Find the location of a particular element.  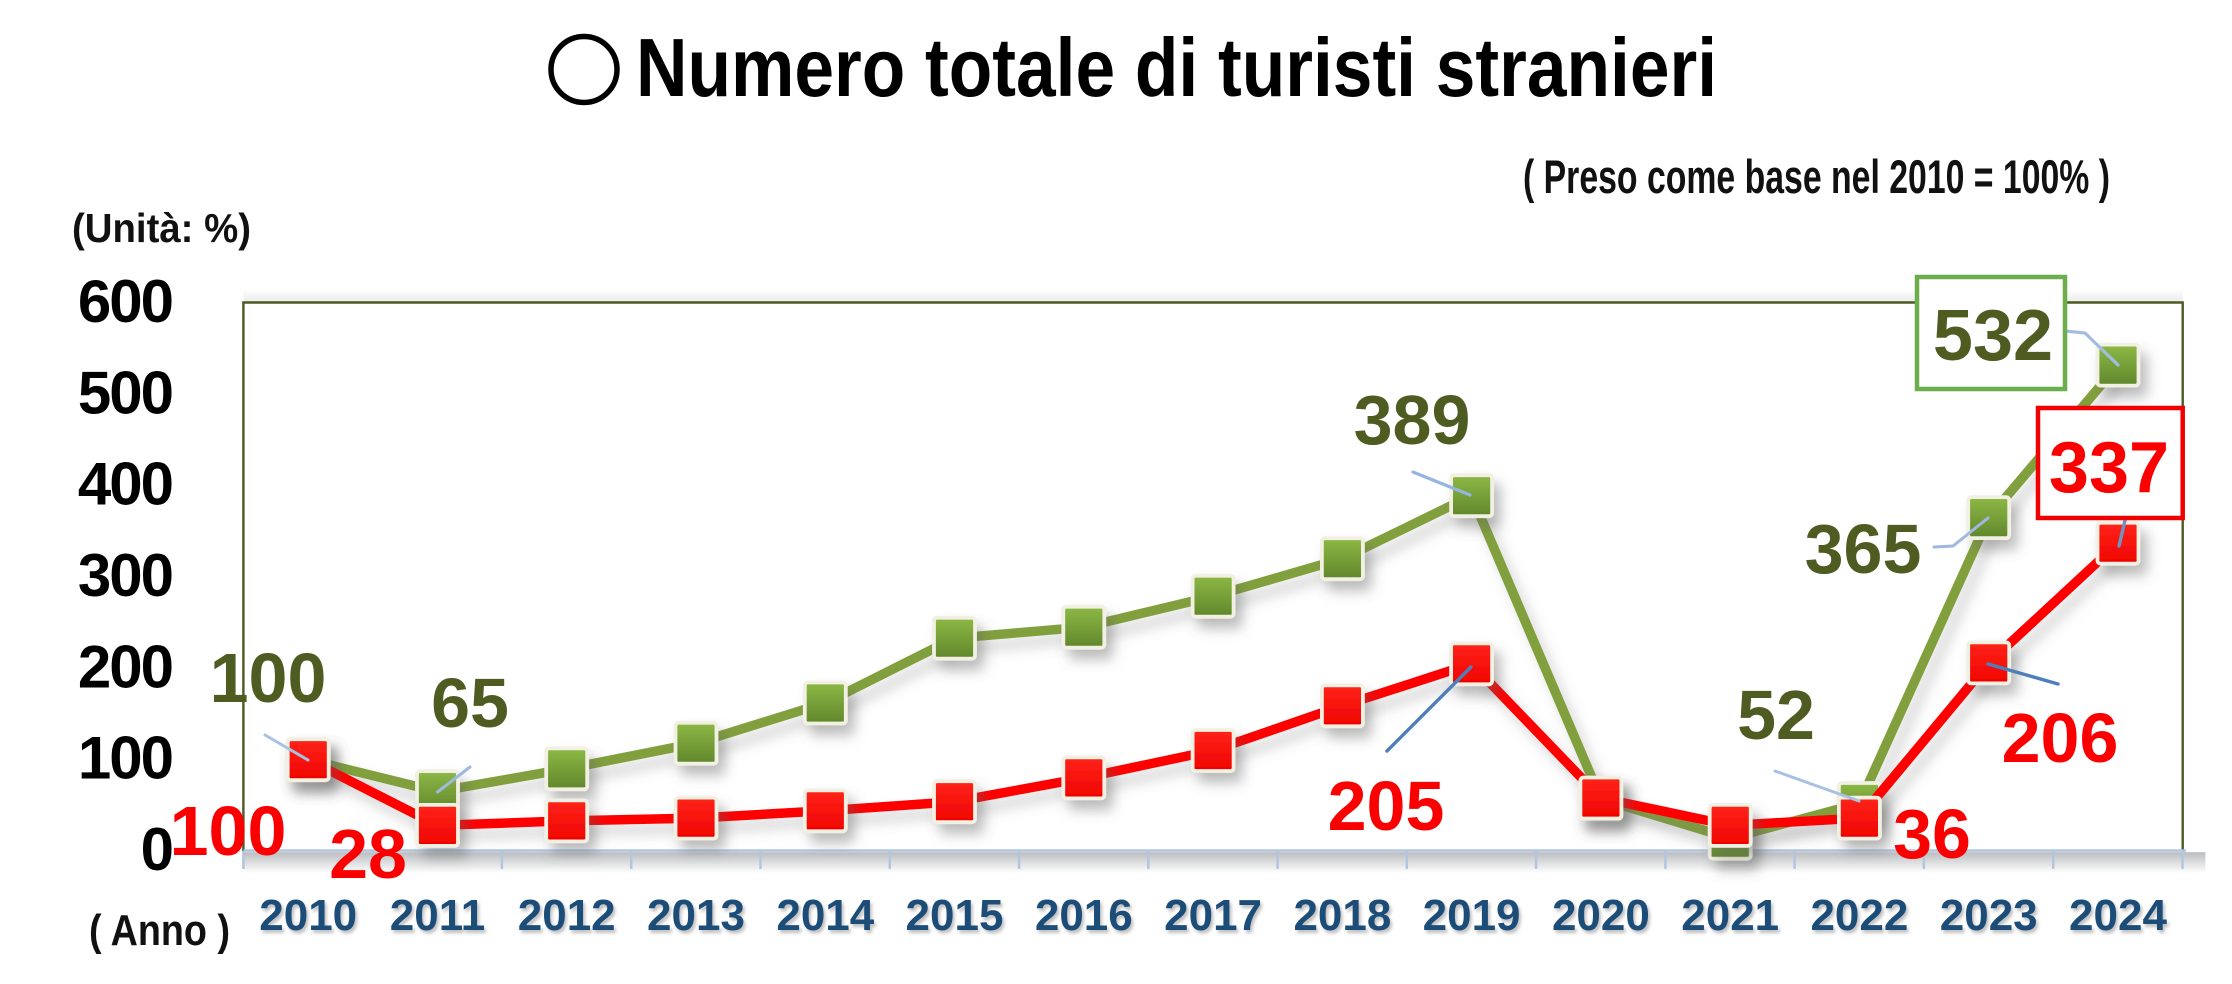

svg-text: 52 is located at coordinates (1776, 715).